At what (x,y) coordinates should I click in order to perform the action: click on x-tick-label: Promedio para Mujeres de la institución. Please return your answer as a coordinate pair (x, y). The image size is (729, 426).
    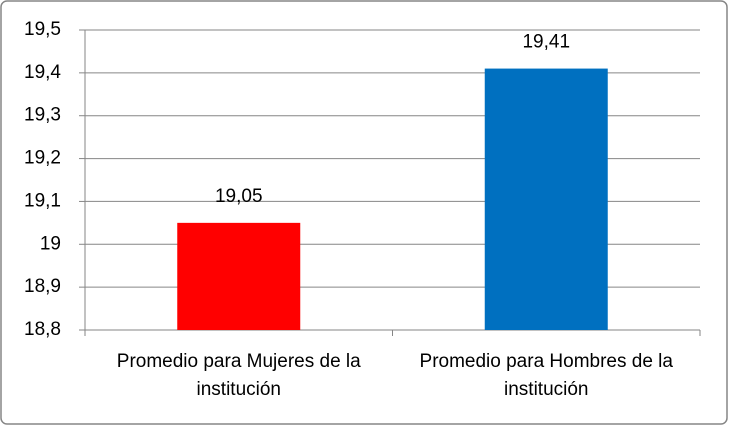
    Looking at the image, I should click on (238, 375).